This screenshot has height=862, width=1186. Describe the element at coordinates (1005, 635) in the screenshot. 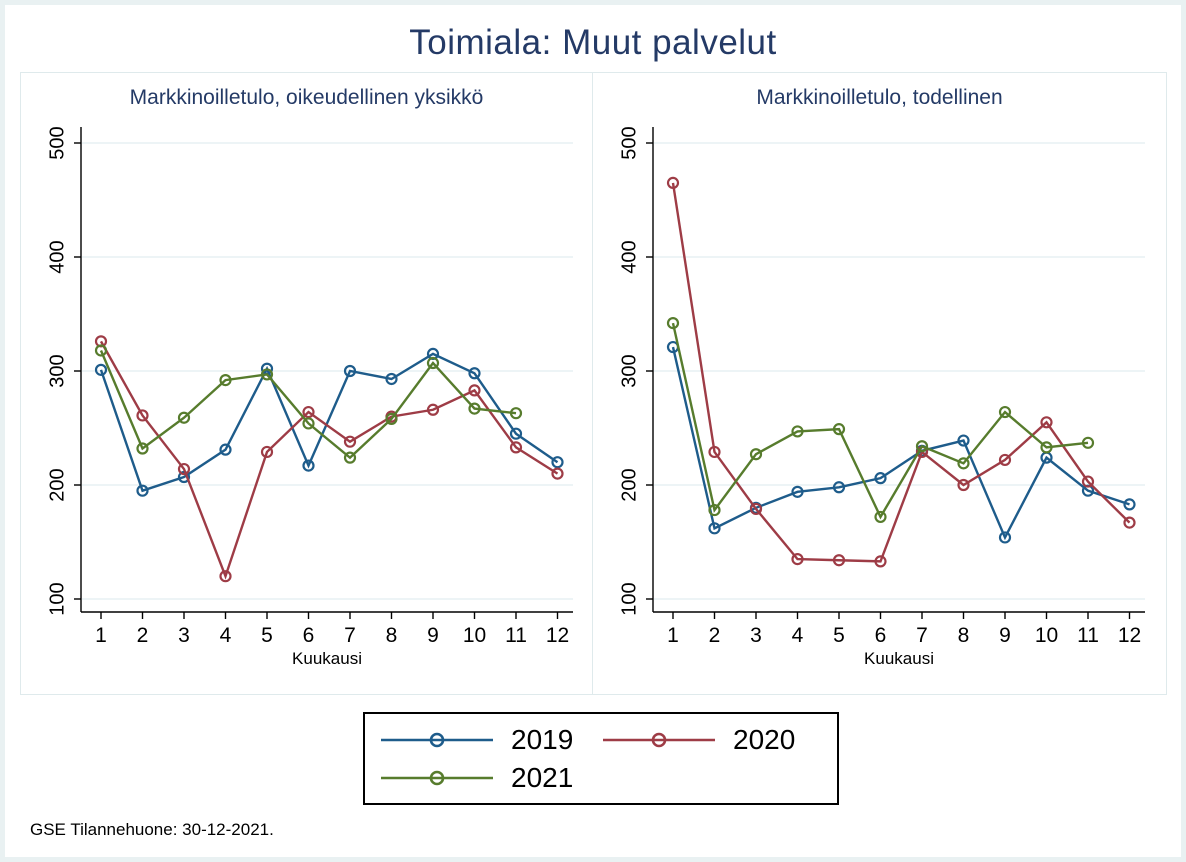

I see `x-tick-label: 9` at that location.